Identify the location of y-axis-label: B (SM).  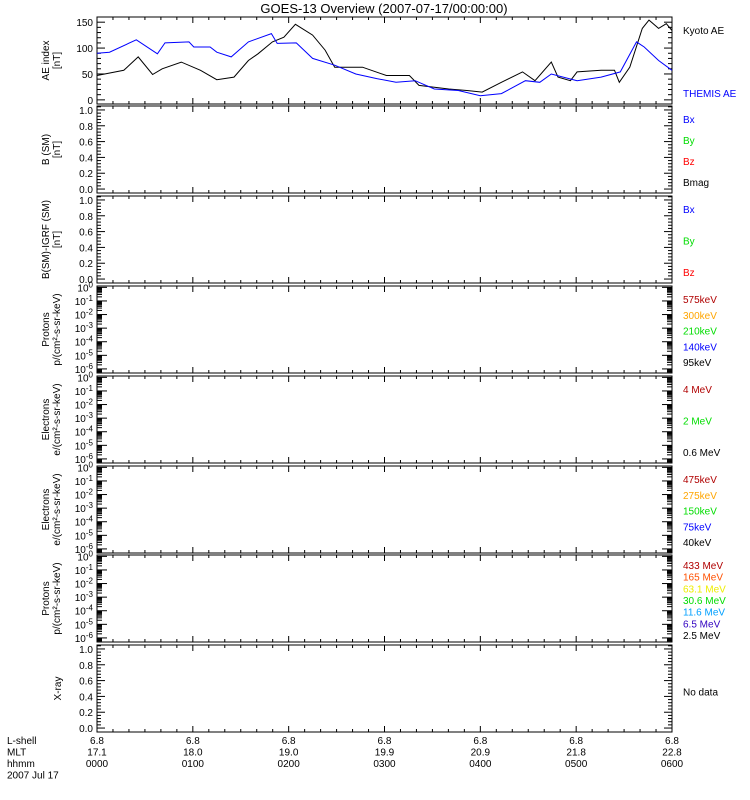
(46, 149).